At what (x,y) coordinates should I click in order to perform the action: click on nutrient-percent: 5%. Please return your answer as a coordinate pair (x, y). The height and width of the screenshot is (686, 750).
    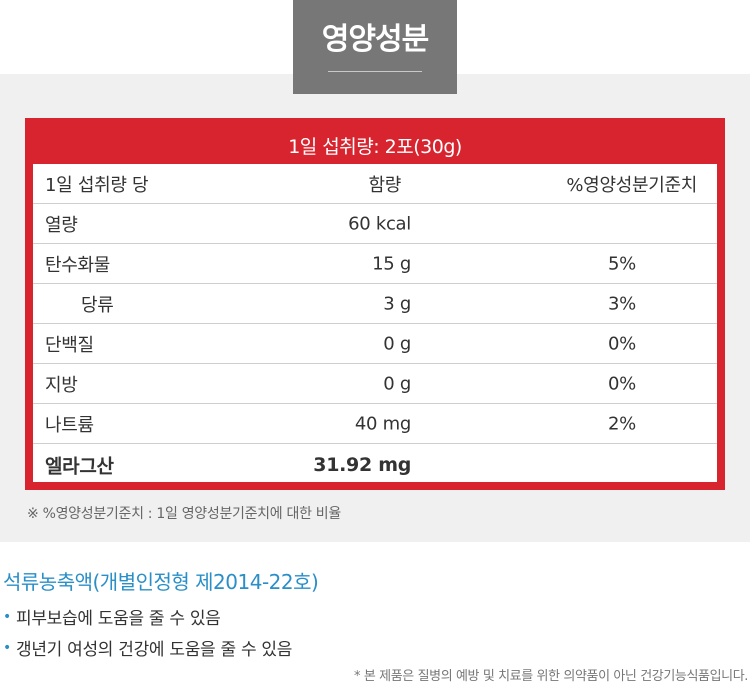
    Looking at the image, I should click on (622, 263).